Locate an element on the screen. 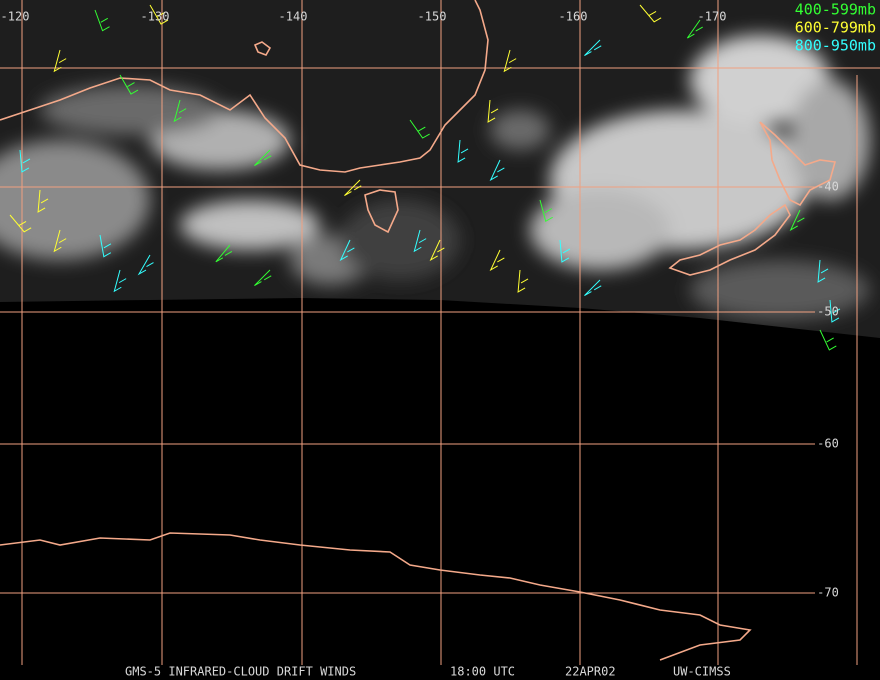 The width and height of the screenshot is (880, 680). footer-time: 18:00 UTC is located at coordinates (482, 672).